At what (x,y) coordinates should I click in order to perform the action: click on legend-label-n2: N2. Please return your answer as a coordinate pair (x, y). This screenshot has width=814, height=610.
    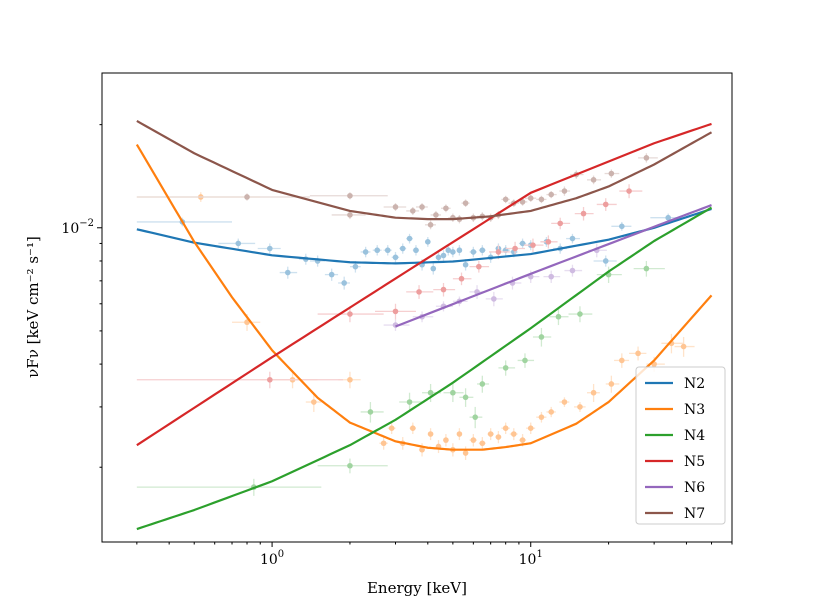
    Looking at the image, I should click on (694, 384).